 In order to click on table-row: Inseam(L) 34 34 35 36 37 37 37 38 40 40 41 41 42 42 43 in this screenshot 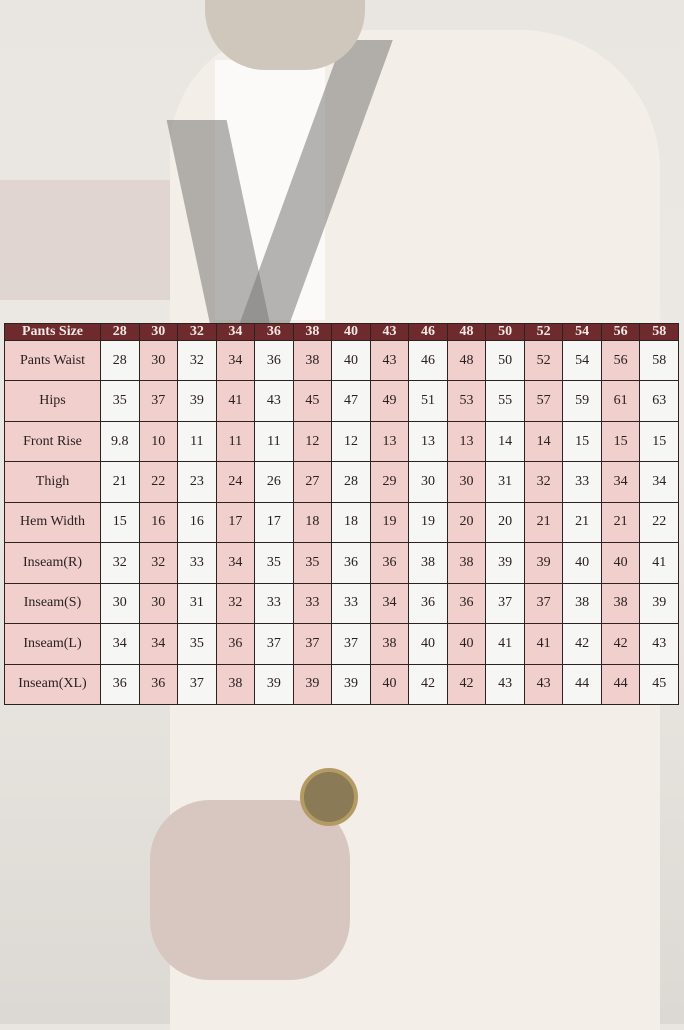, I will do `click(341, 644)`.